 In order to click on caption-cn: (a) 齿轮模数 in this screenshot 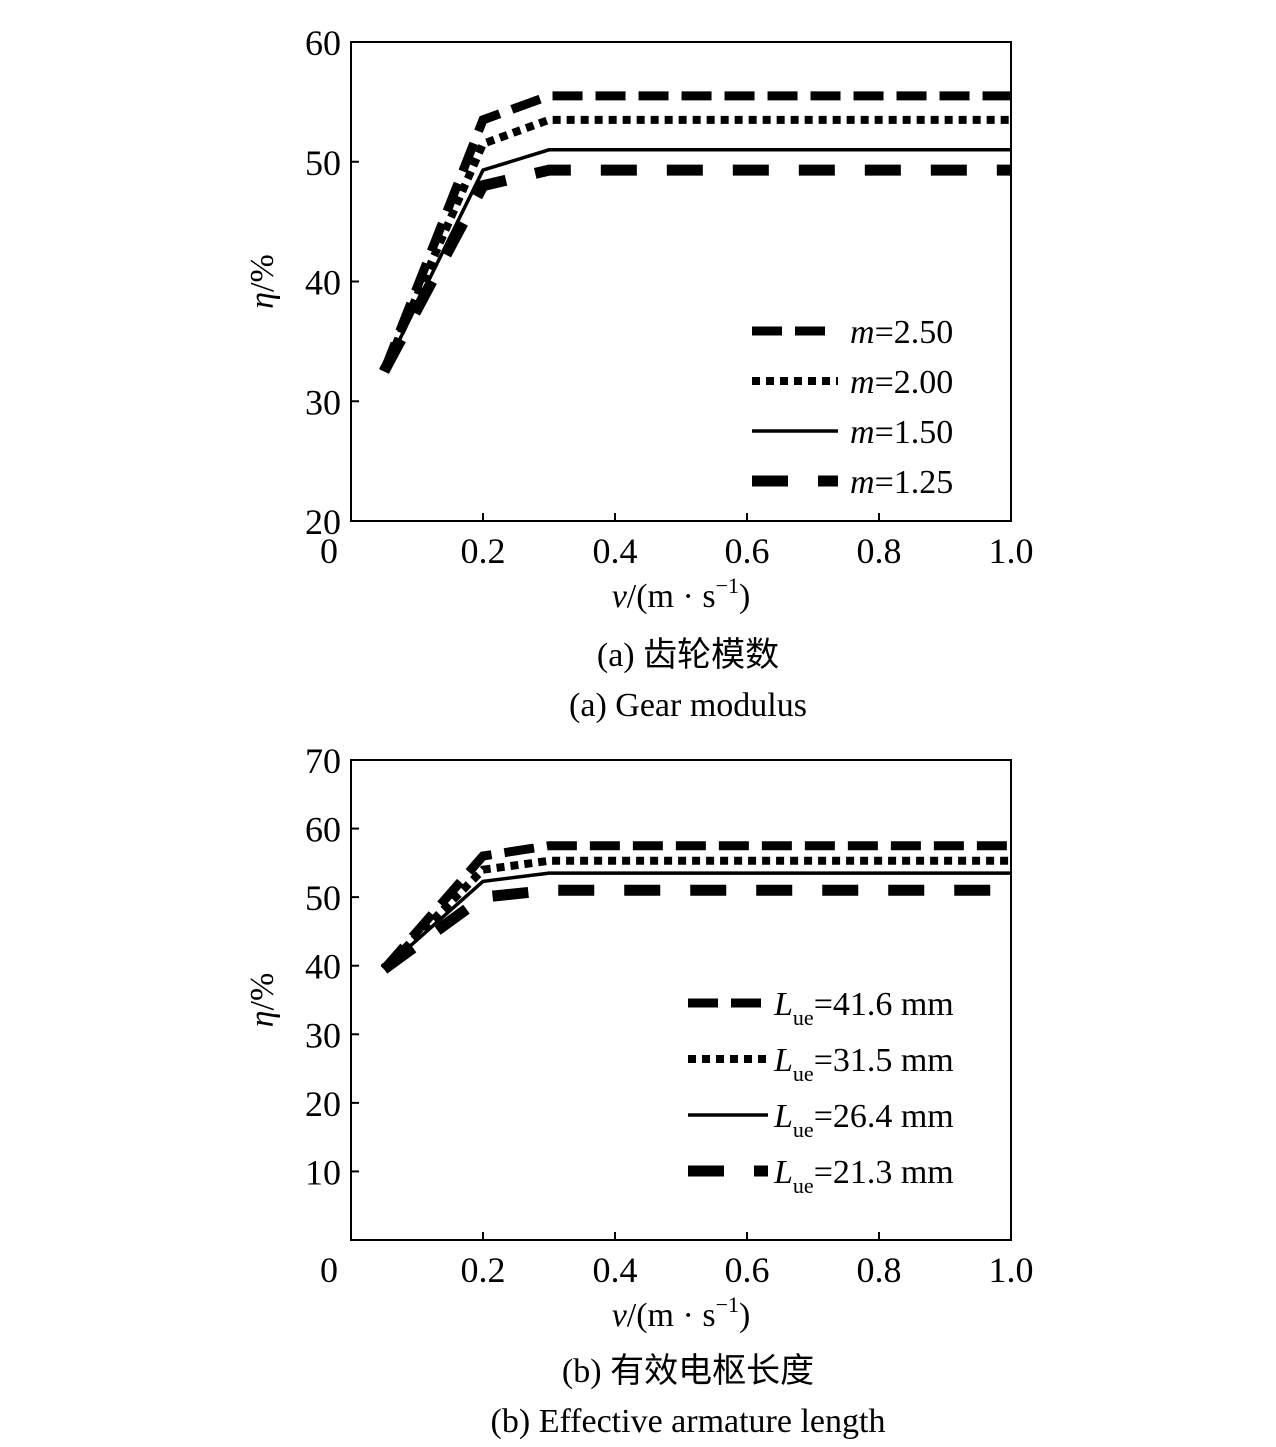, I will do `click(688, 655)`.